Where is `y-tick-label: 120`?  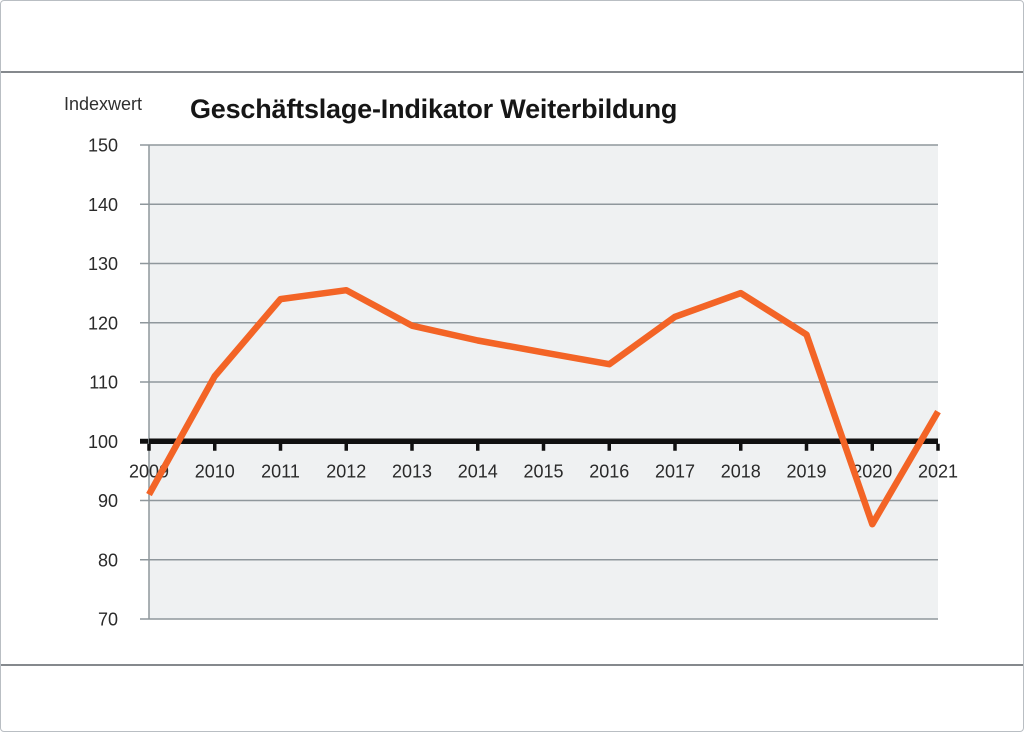
y-tick-label: 120 is located at coordinates (103, 323).